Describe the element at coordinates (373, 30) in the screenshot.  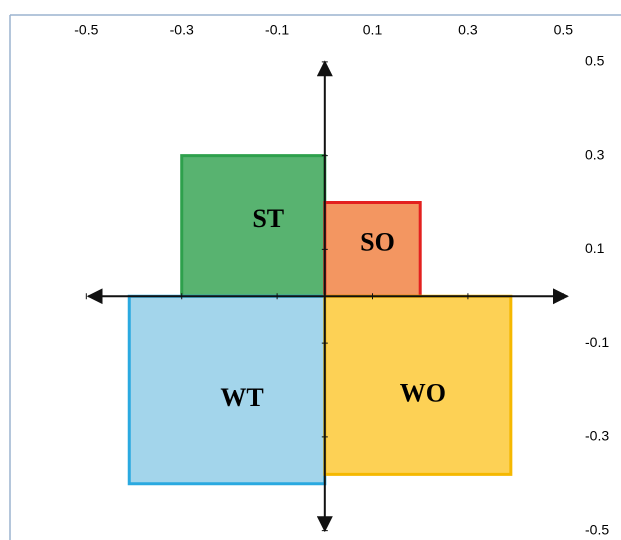
I see `x-tick-label: 0.1` at that location.